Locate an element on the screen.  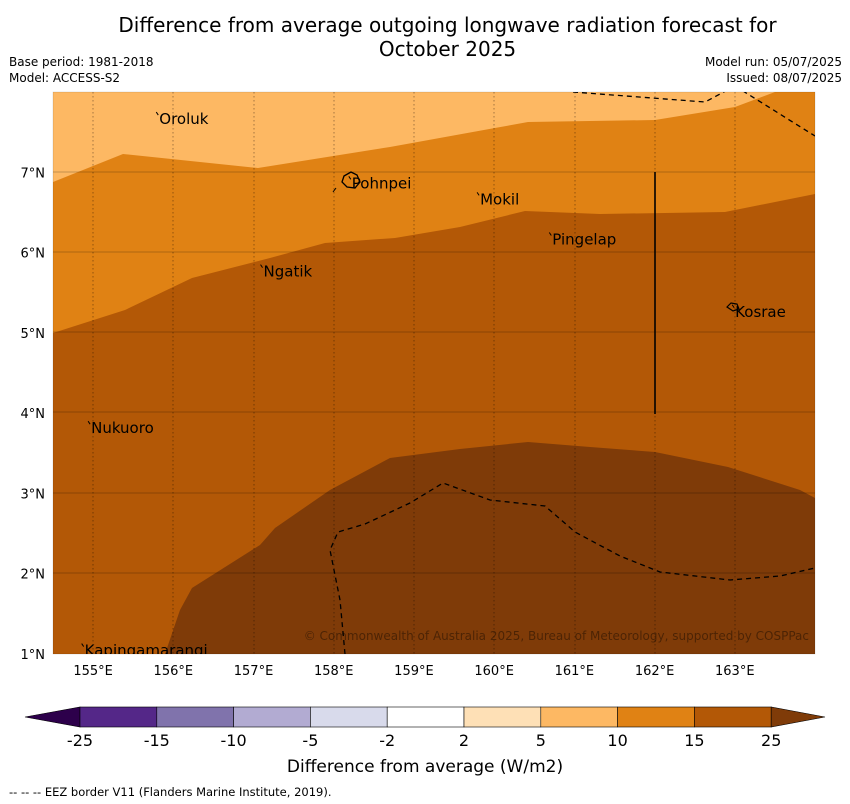
model-name: Model: ACCESS-S2 is located at coordinates (65, 78).